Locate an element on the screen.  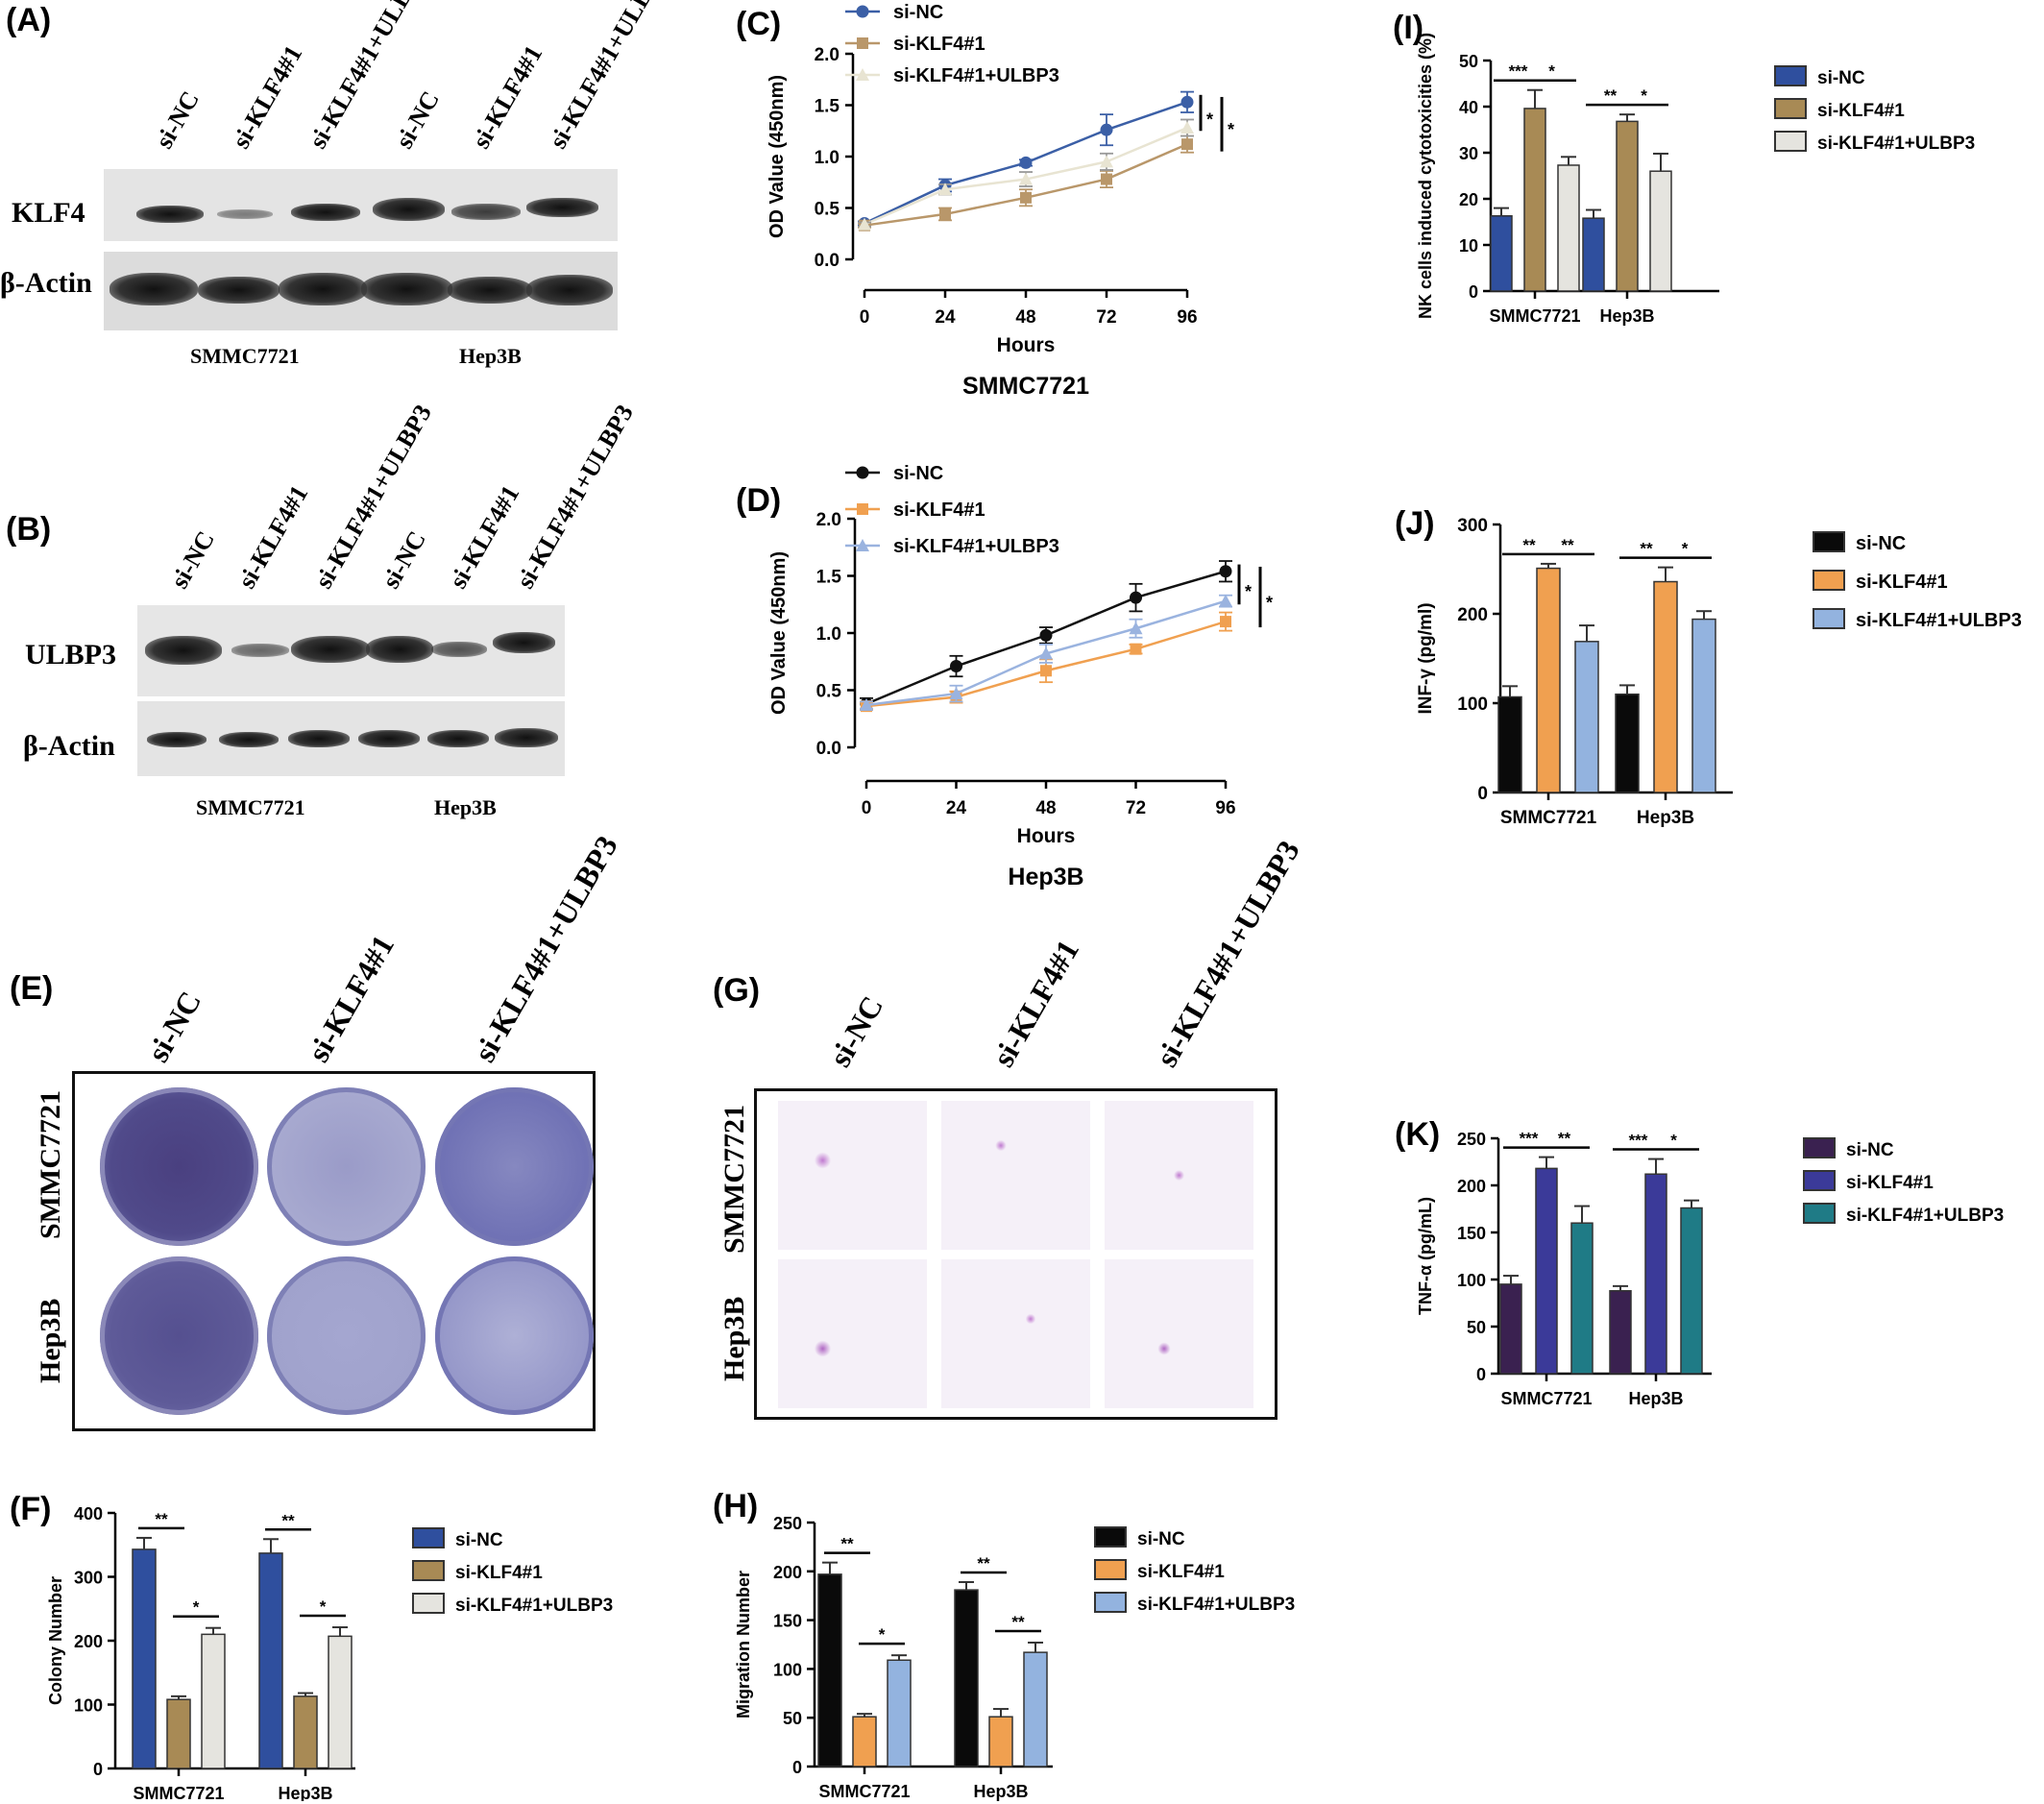
column-label: si-KLF4#1+ULBP3 is located at coordinates (545, 948).